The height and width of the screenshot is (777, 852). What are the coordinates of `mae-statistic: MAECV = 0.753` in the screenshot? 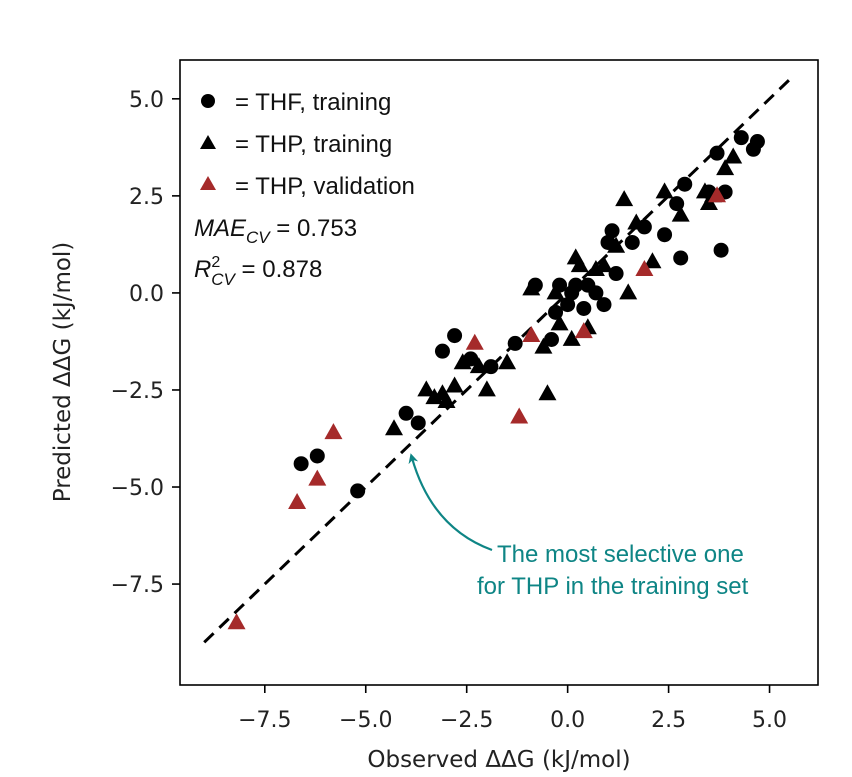 It's located at (275, 231).